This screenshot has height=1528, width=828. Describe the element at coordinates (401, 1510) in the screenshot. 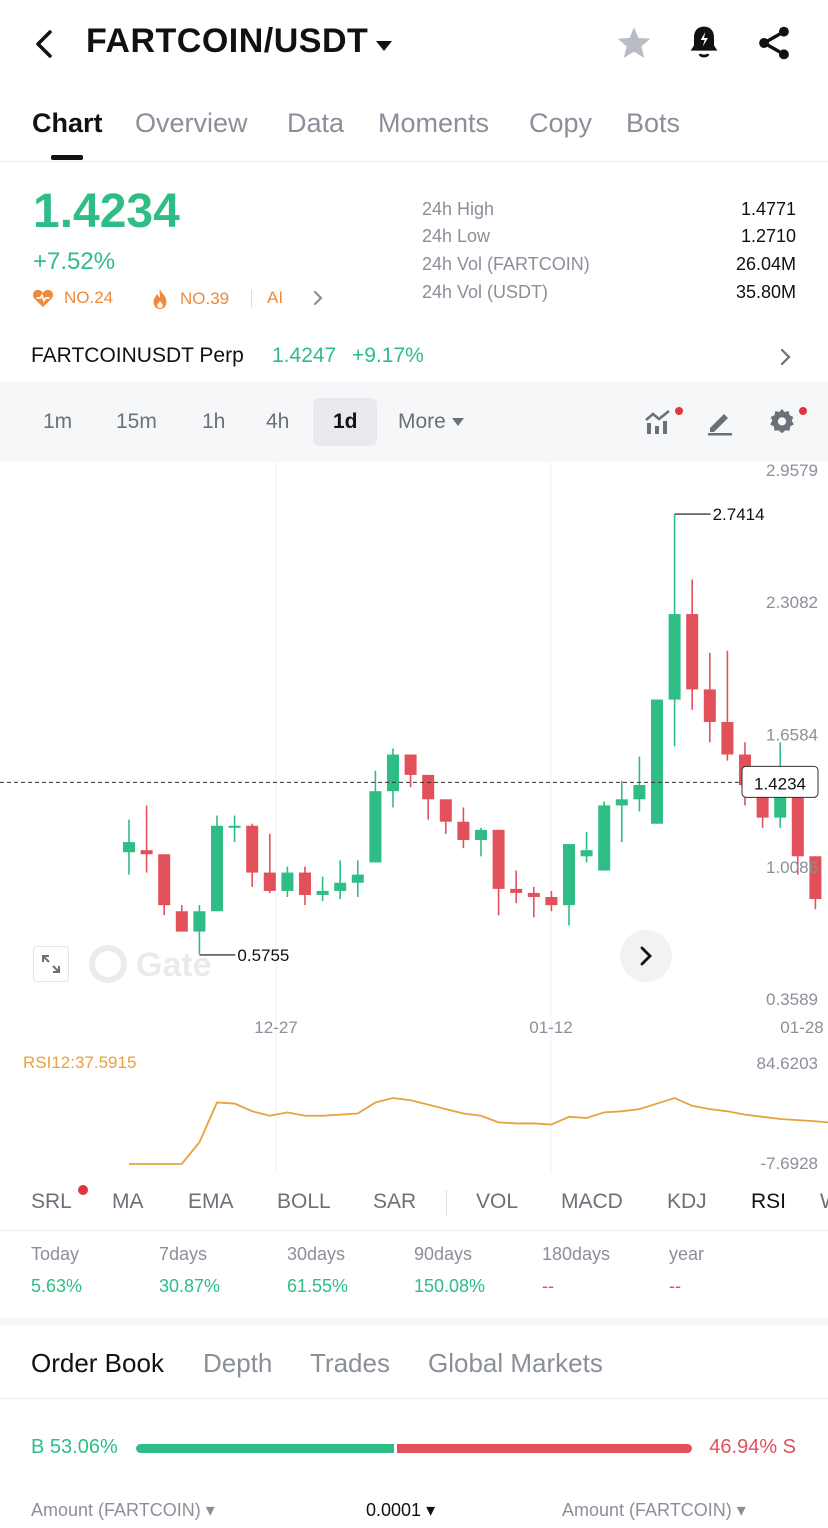

I see `orderbook-precision: 0.0001 ▾` at that location.